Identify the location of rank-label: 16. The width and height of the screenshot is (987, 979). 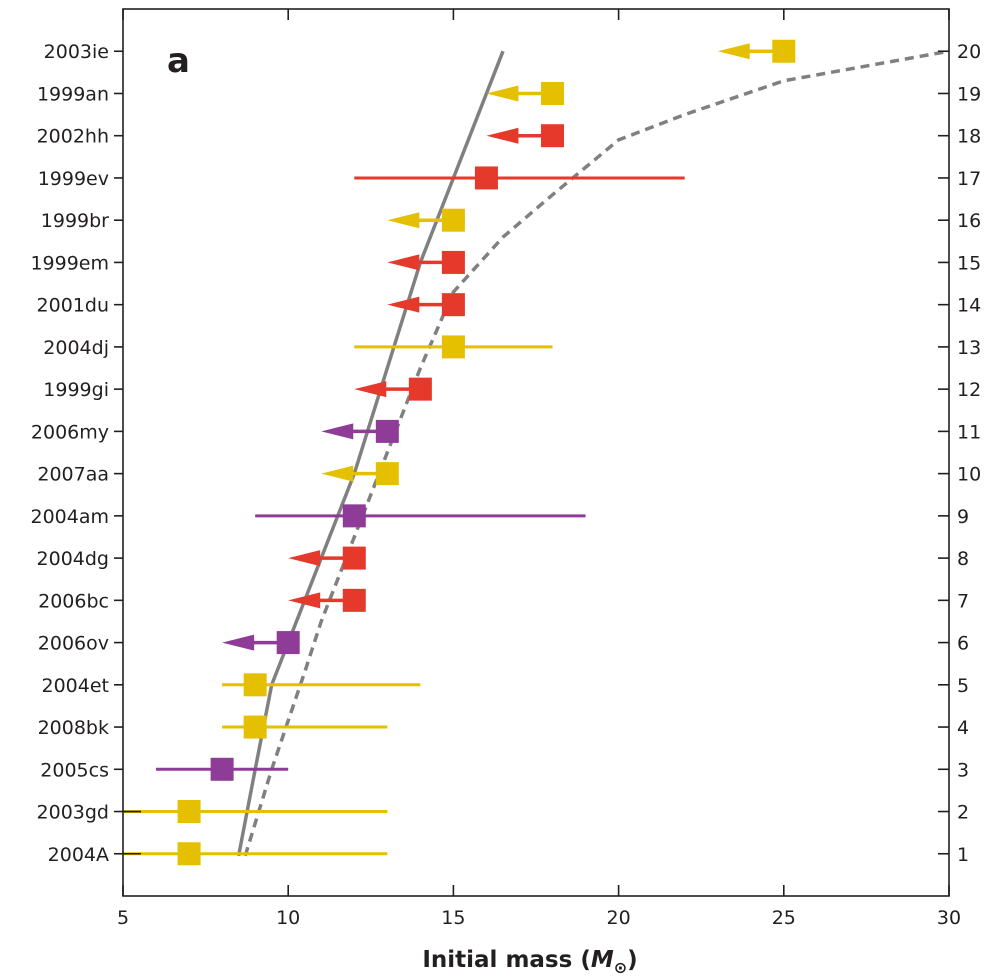
(969, 221).